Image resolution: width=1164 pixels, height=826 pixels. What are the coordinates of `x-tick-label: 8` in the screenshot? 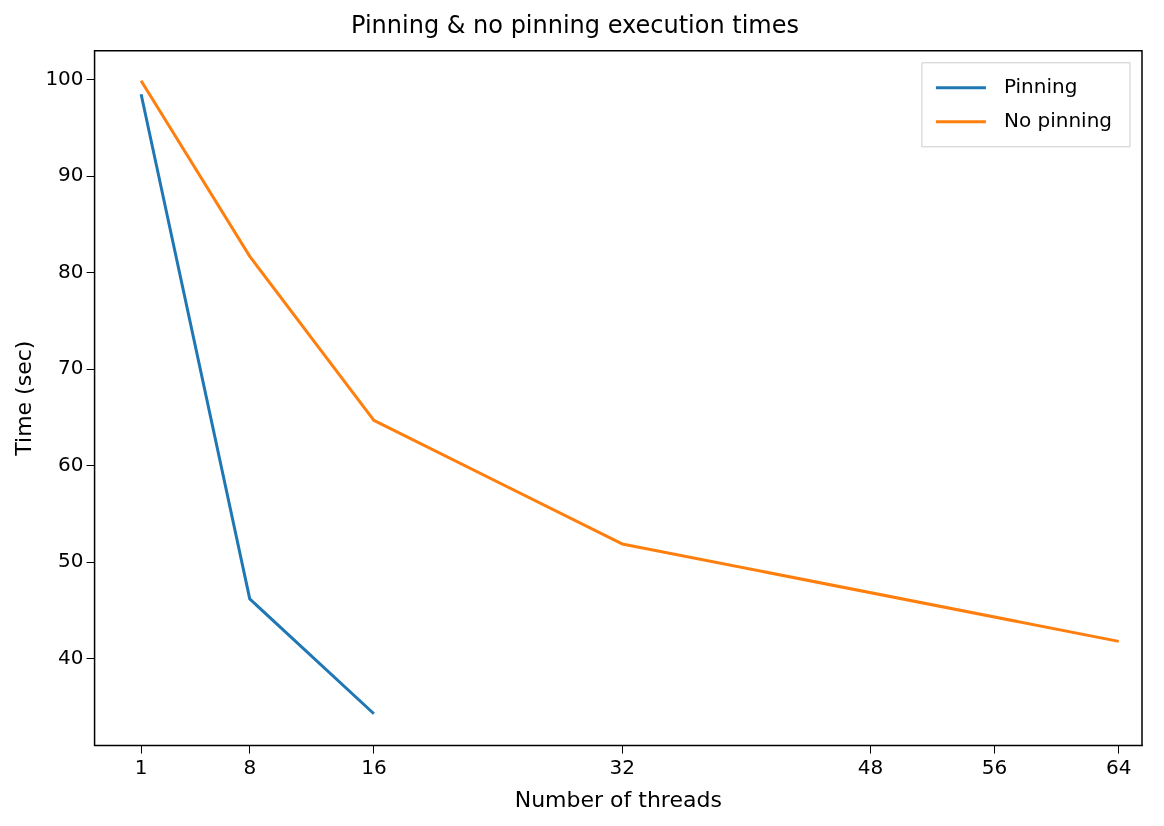 It's located at (250, 766).